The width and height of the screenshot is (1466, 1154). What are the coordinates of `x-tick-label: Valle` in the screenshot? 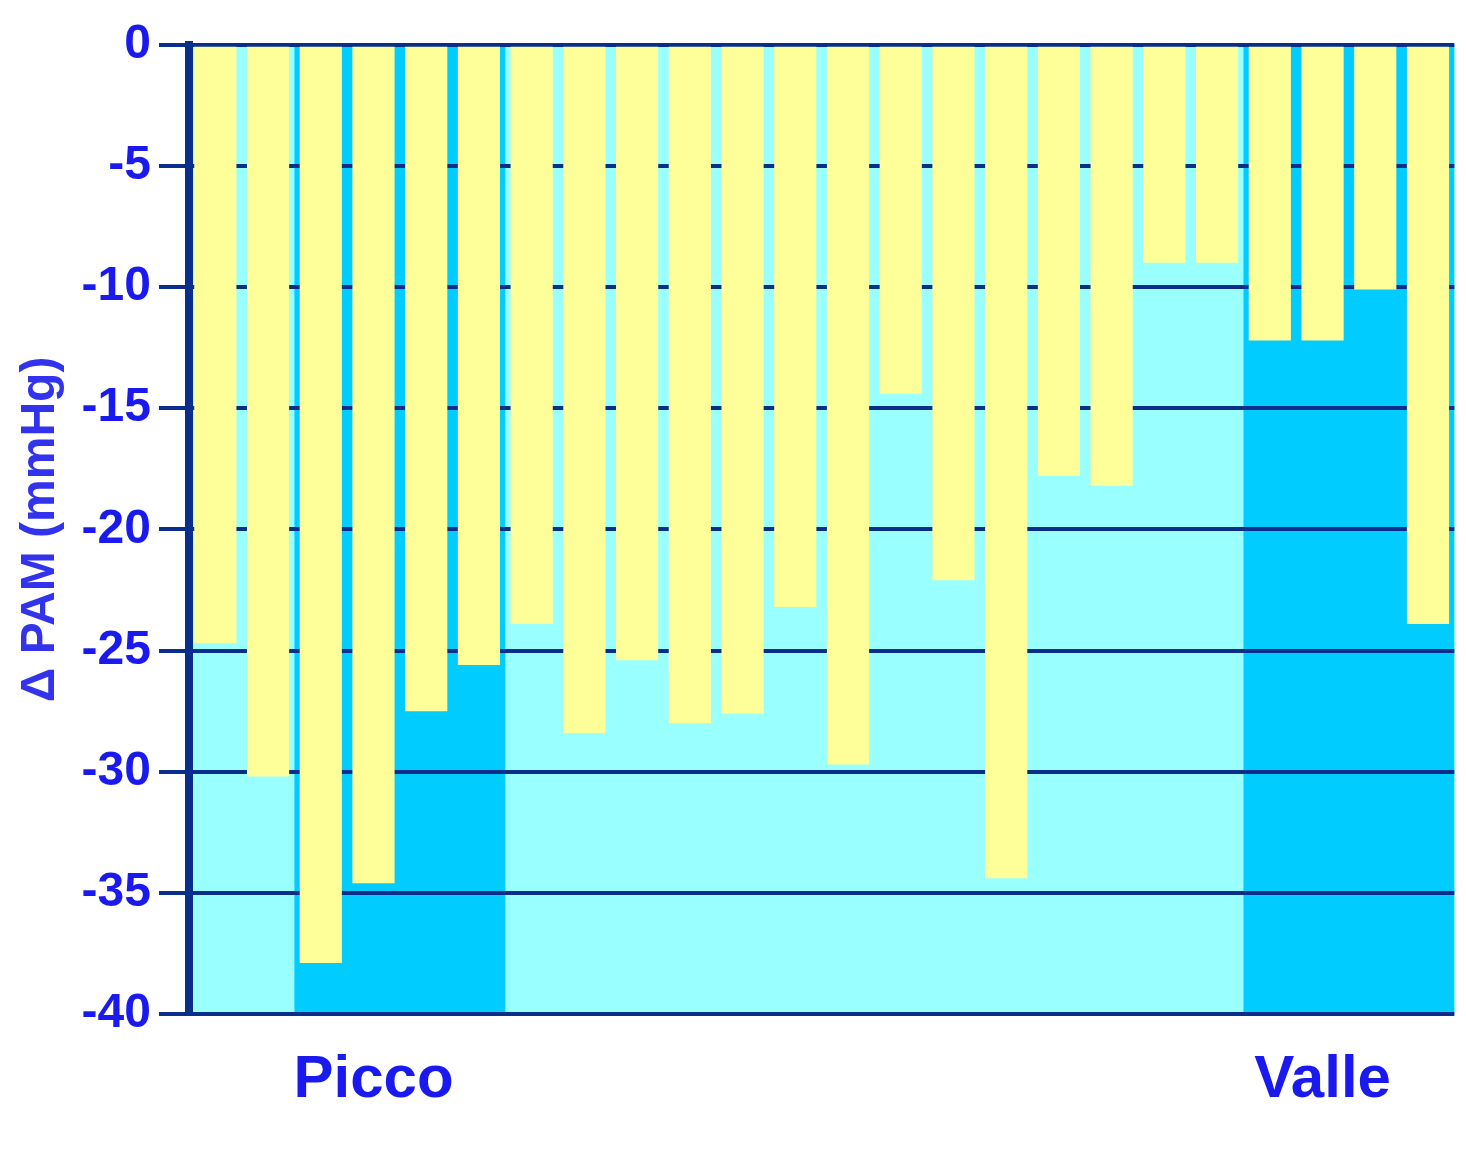 It's located at (1322, 1076).